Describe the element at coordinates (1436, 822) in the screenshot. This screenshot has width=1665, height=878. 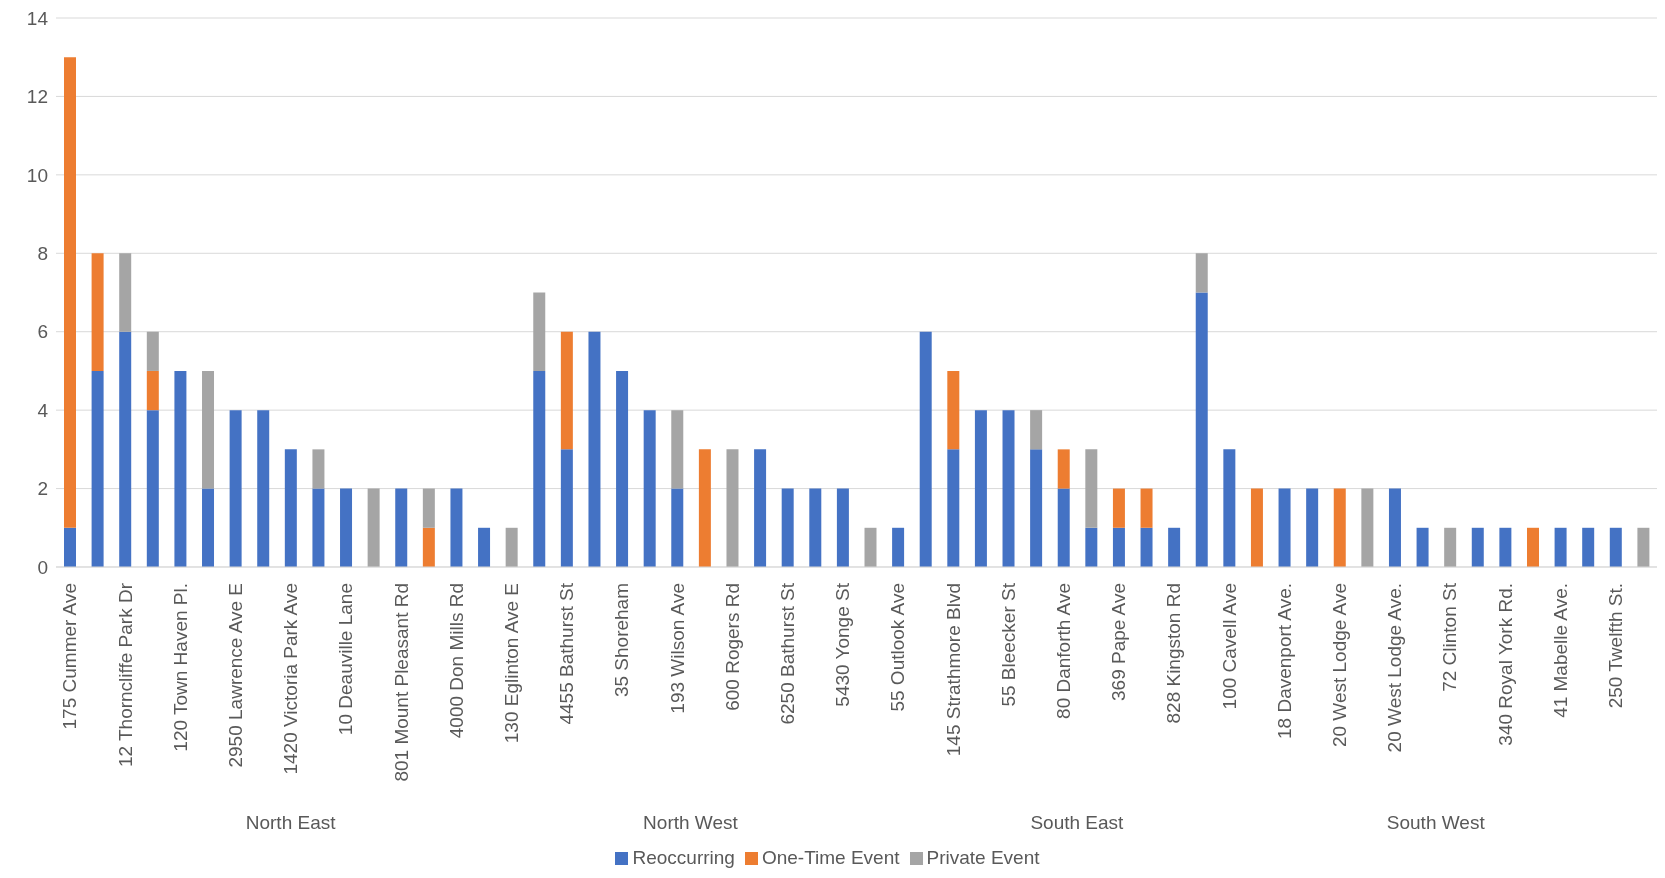
I see `text: South West` at that location.